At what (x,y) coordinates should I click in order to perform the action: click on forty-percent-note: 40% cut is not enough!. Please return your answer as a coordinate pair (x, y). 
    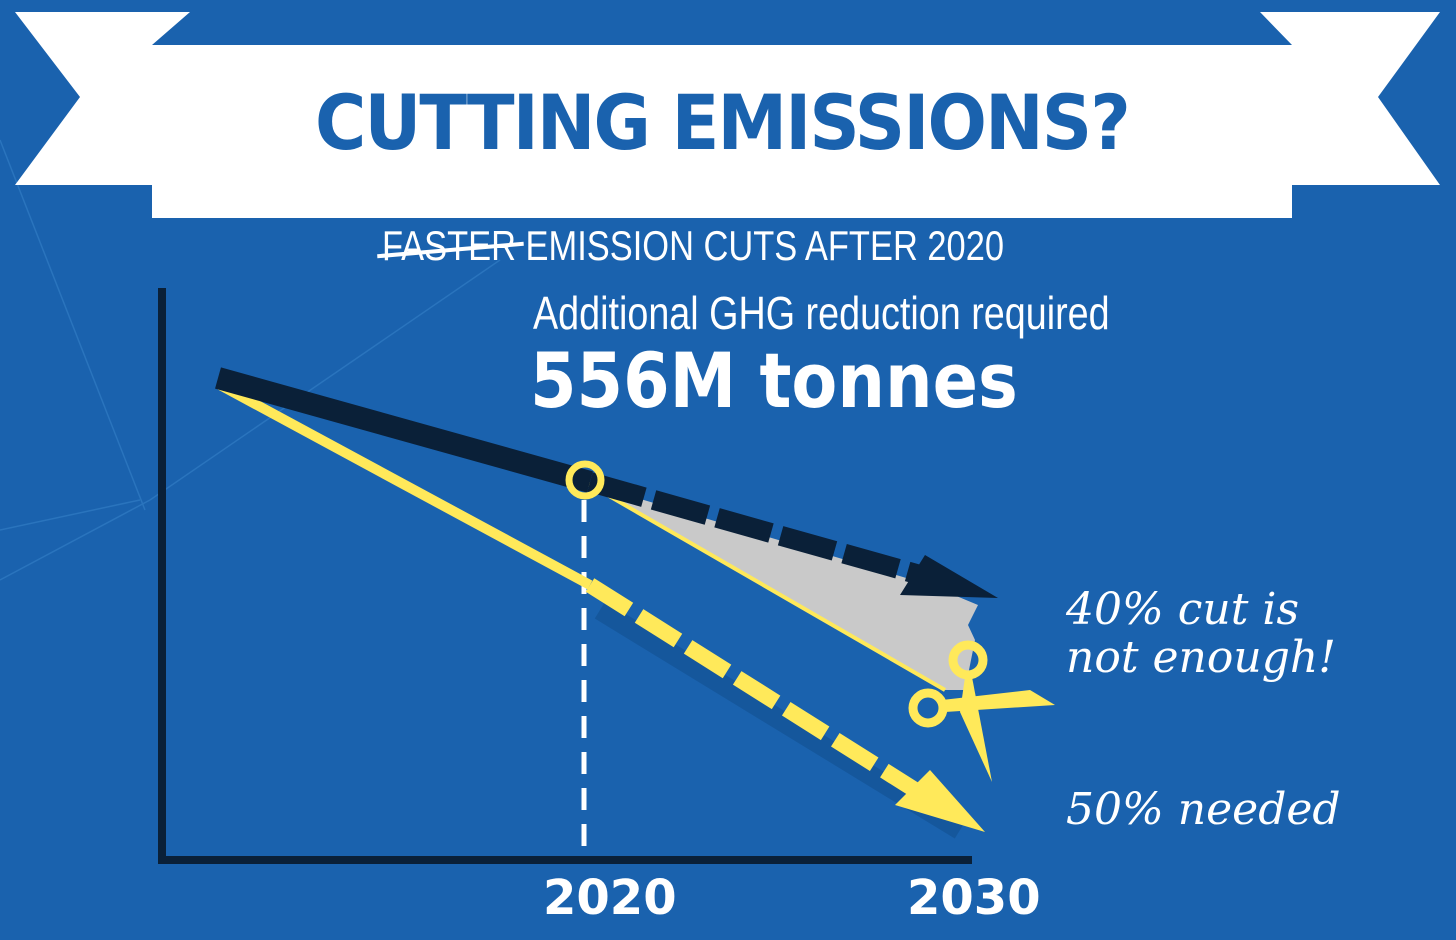
    Looking at the image, I should click on (1201, 633).